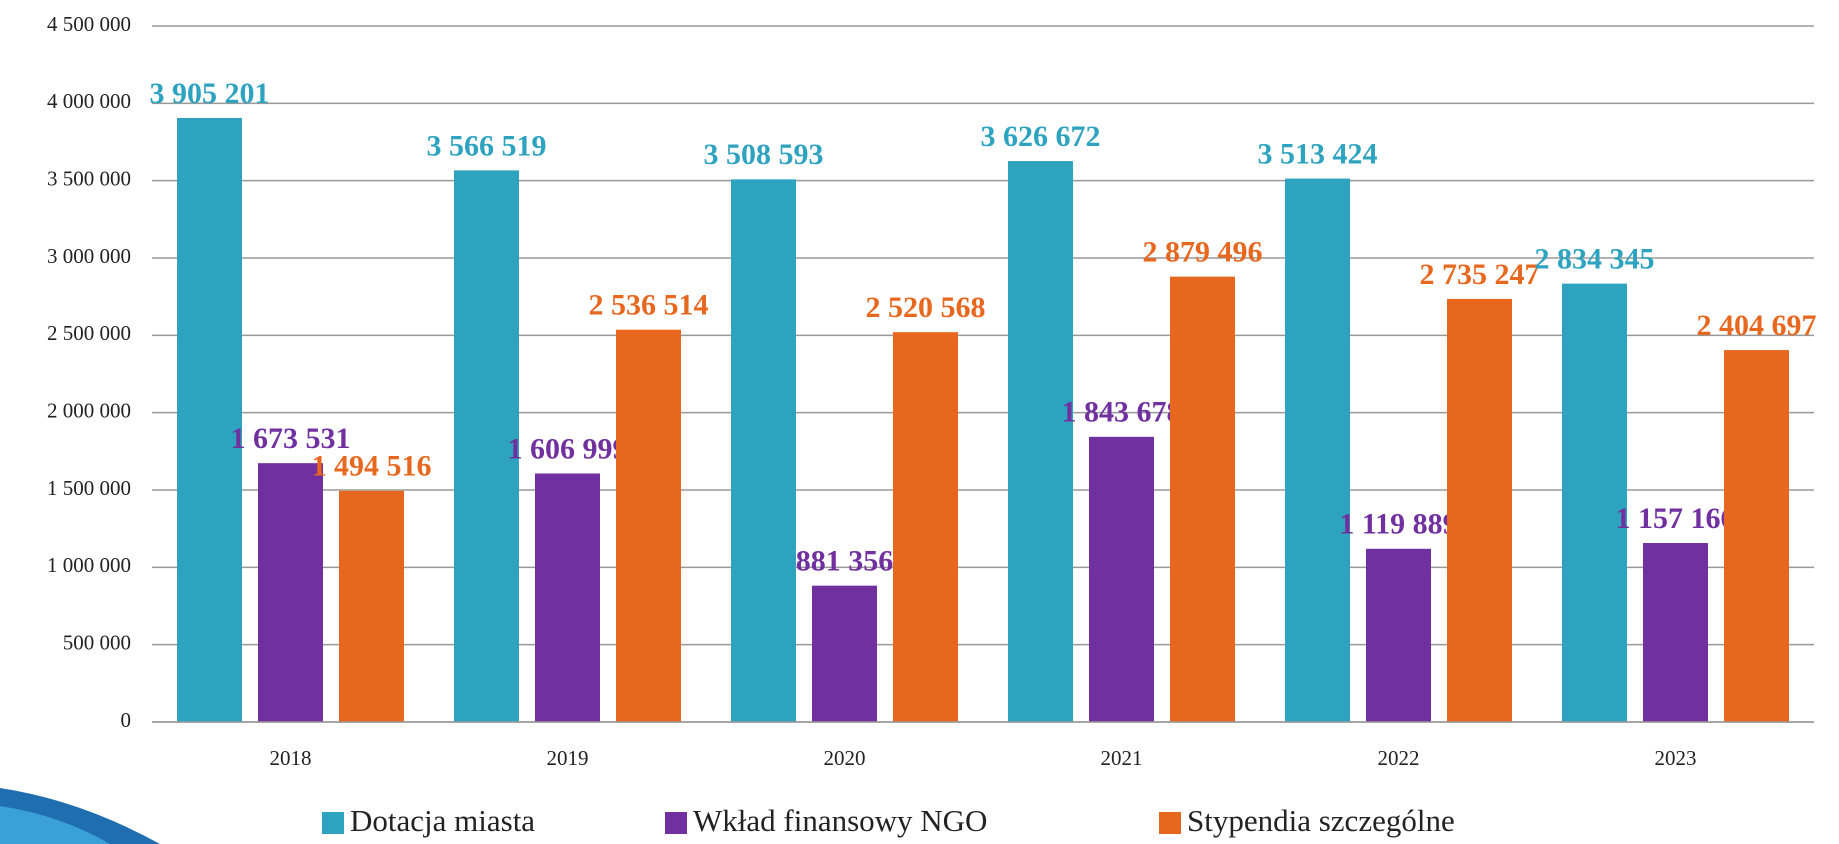 The image size is (1839, 844). I want to click on value-label: 2 735 247, so click(1480, 274).